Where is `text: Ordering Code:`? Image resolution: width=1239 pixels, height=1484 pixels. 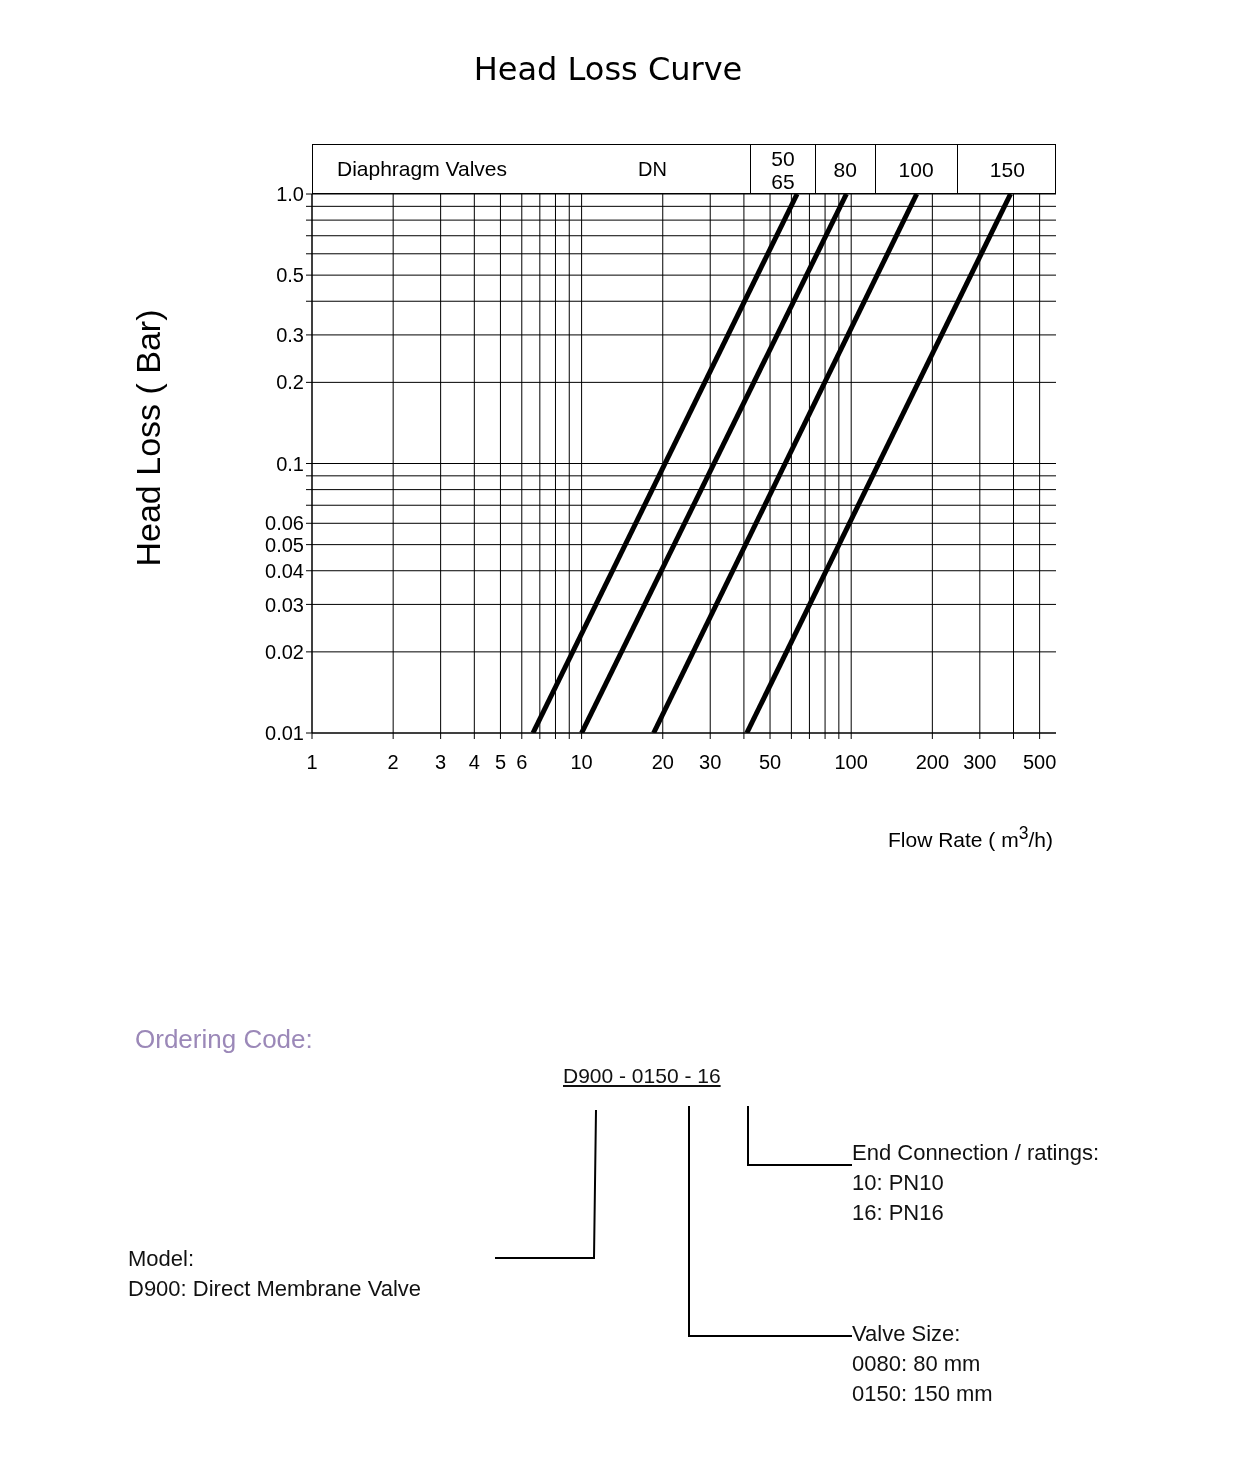
text: Ordering Code: is located at coordinates (224, 1039).